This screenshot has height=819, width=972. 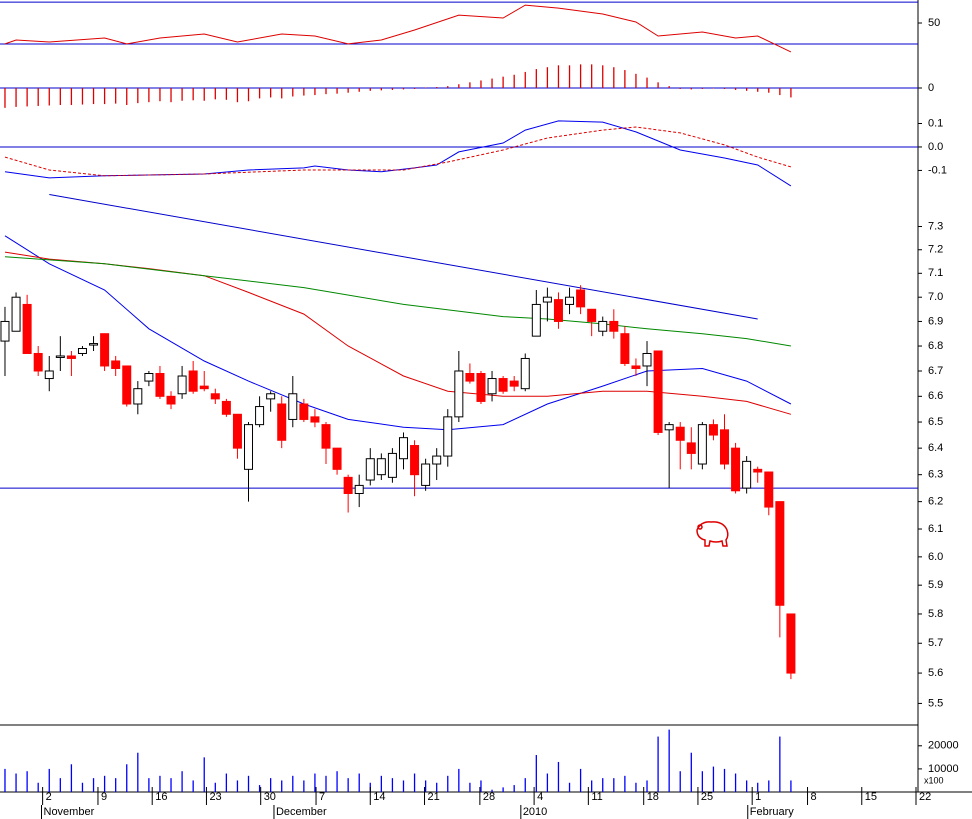 I want to click on x-tick-label: 7, so click(x=322, y=797).